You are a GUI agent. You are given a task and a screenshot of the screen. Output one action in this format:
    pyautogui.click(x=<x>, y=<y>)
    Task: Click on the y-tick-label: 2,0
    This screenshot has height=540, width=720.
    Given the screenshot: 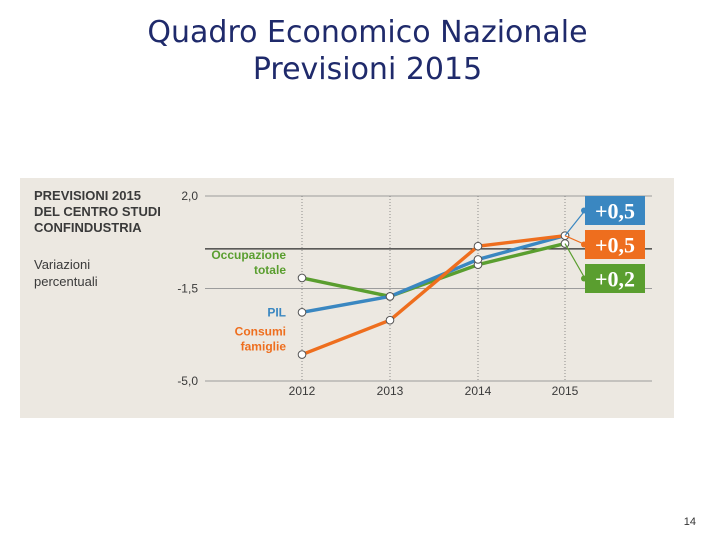 What is the action you would take?
    pyautogui.click(x=189, y=196)
    